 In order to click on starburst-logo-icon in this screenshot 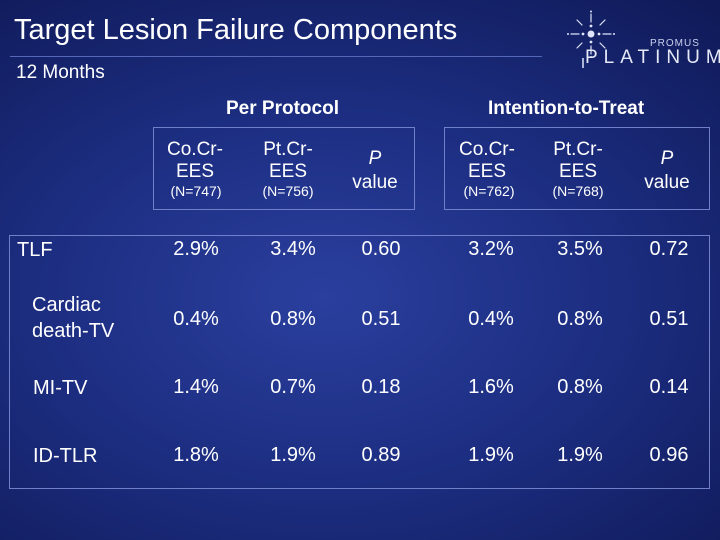, I will do `click(591, 39)`.